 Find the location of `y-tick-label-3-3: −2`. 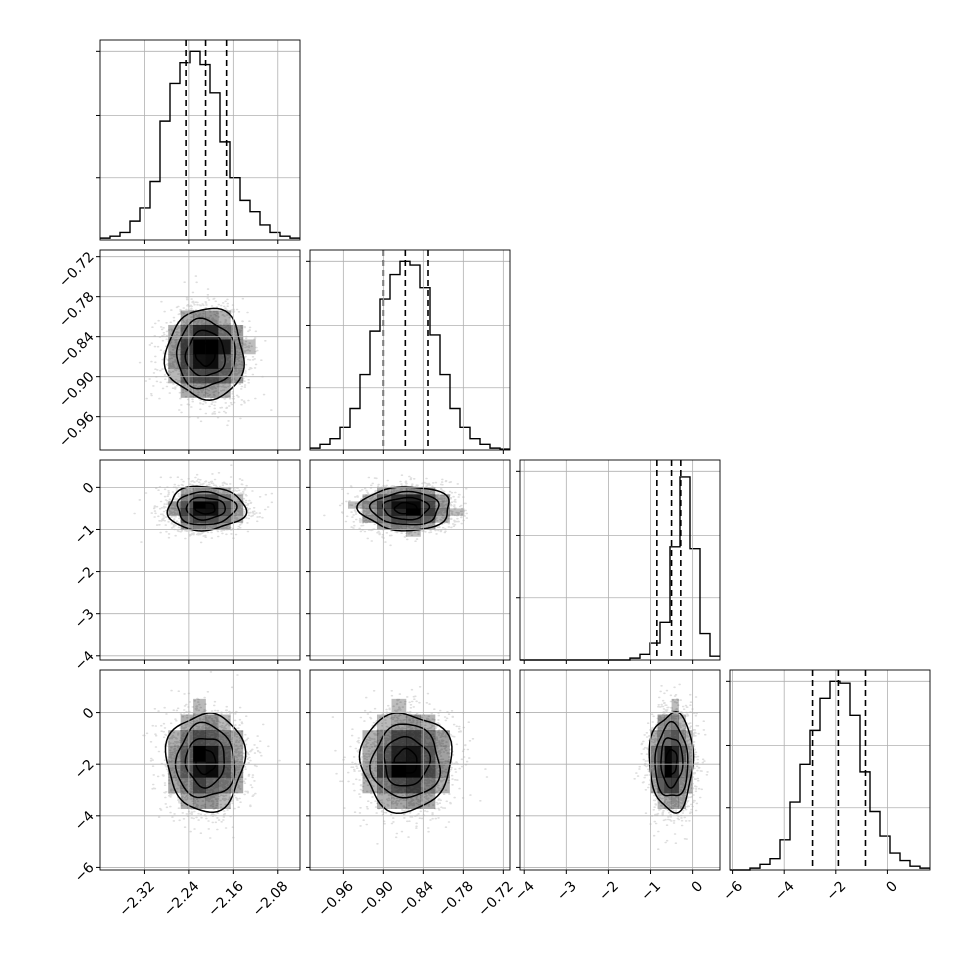

y-tick-label-3-3: −2 is located at coordinates (85, 577).